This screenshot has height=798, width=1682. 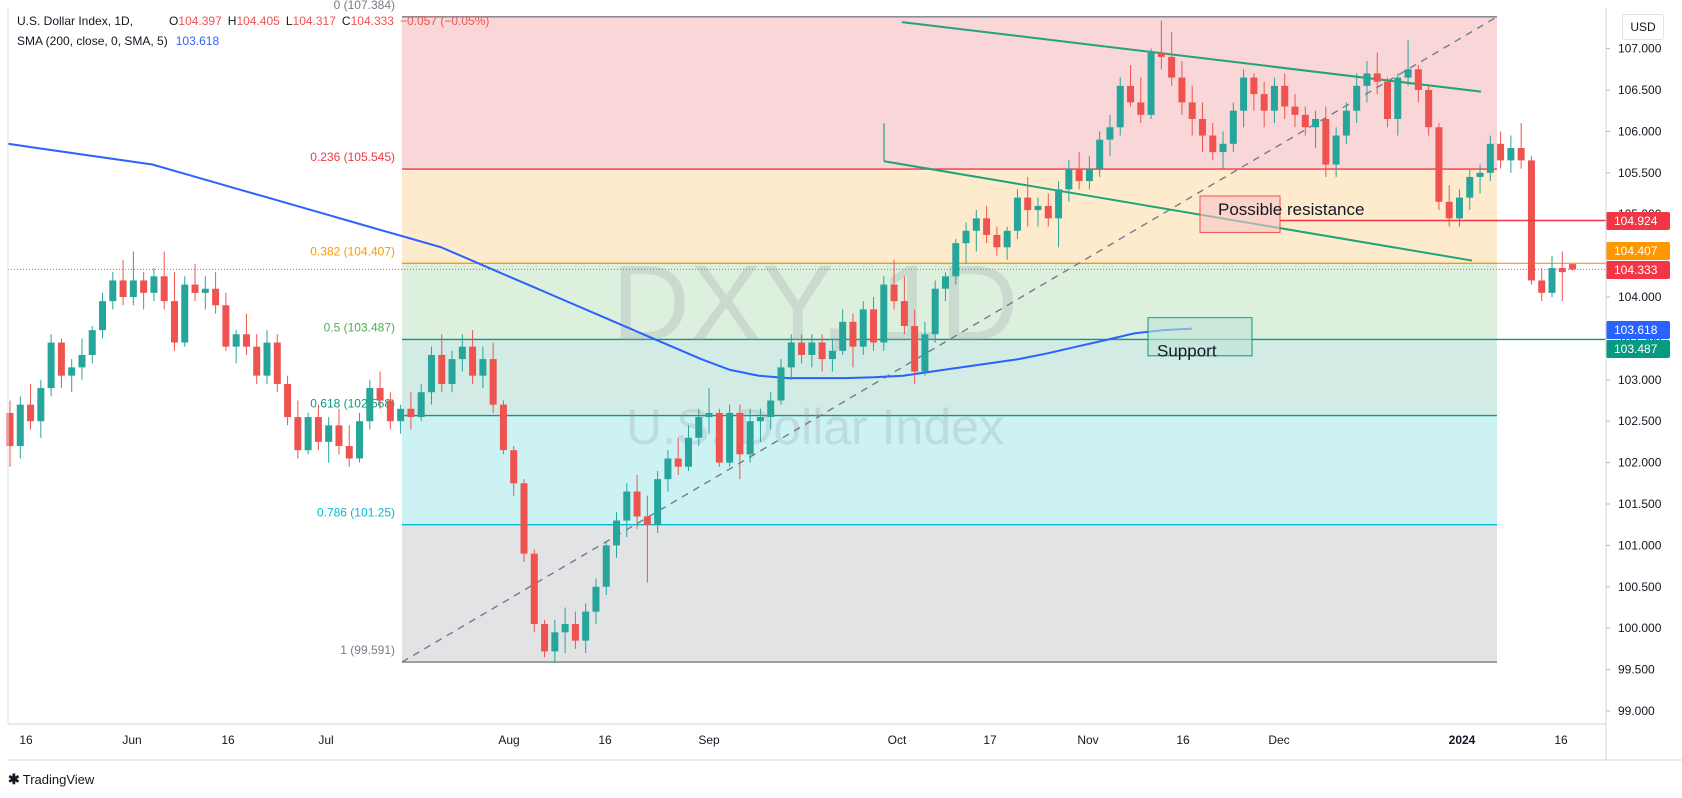 I want to click on low-value: 104.317, so click(x=314, y=21).